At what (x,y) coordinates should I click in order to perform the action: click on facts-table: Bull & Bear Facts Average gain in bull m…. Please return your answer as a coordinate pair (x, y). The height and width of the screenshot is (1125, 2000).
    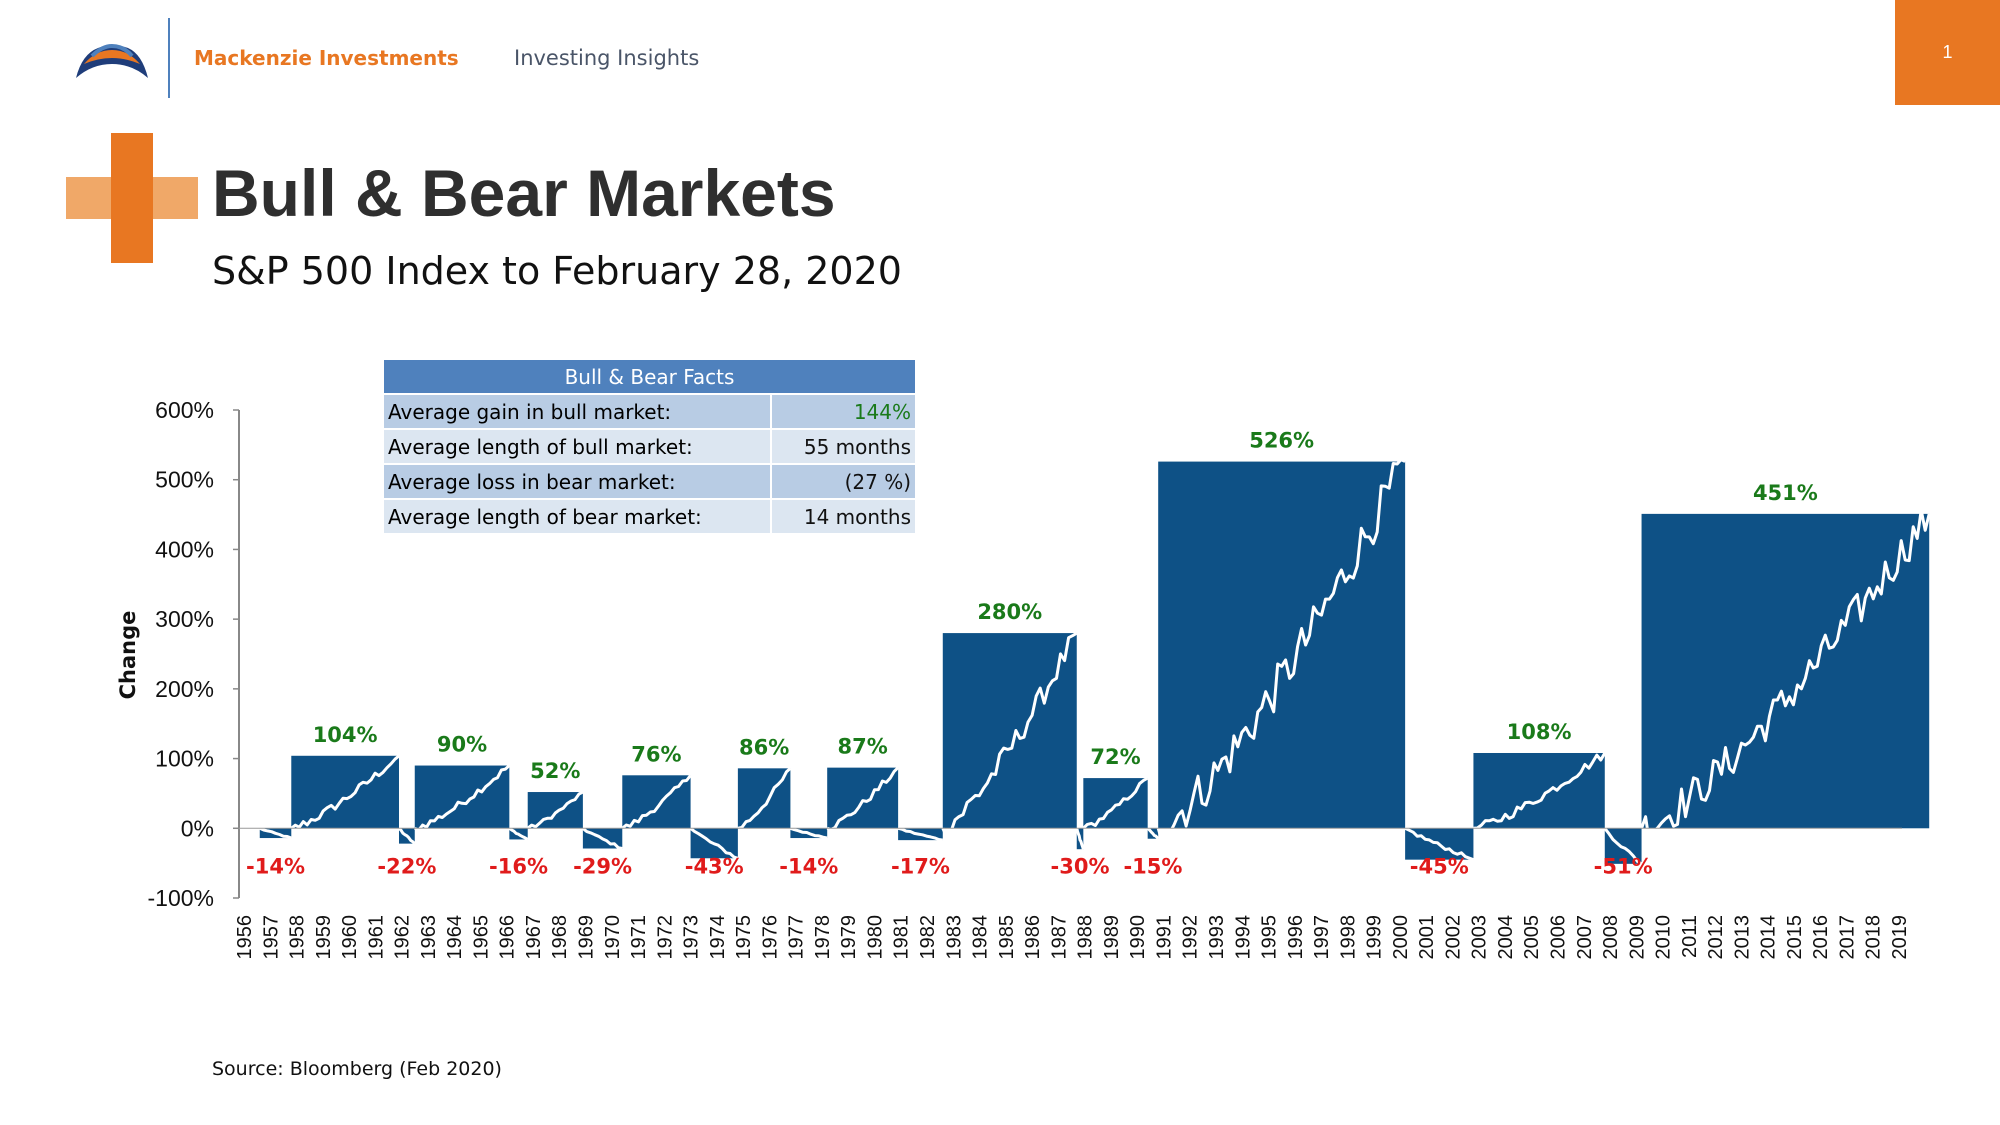
    Looking at the image, I should click on (649, 446).